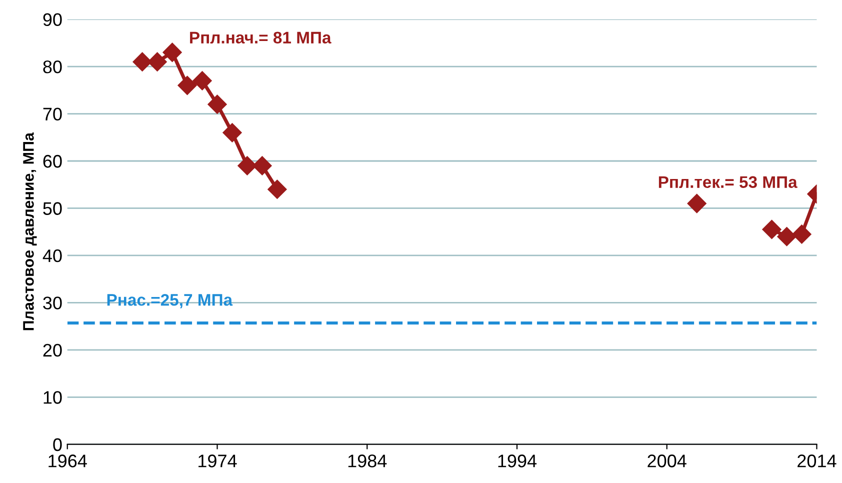 The image size is (842, 483). I want to click on x-tick-label: 1994, so click(517, 461).